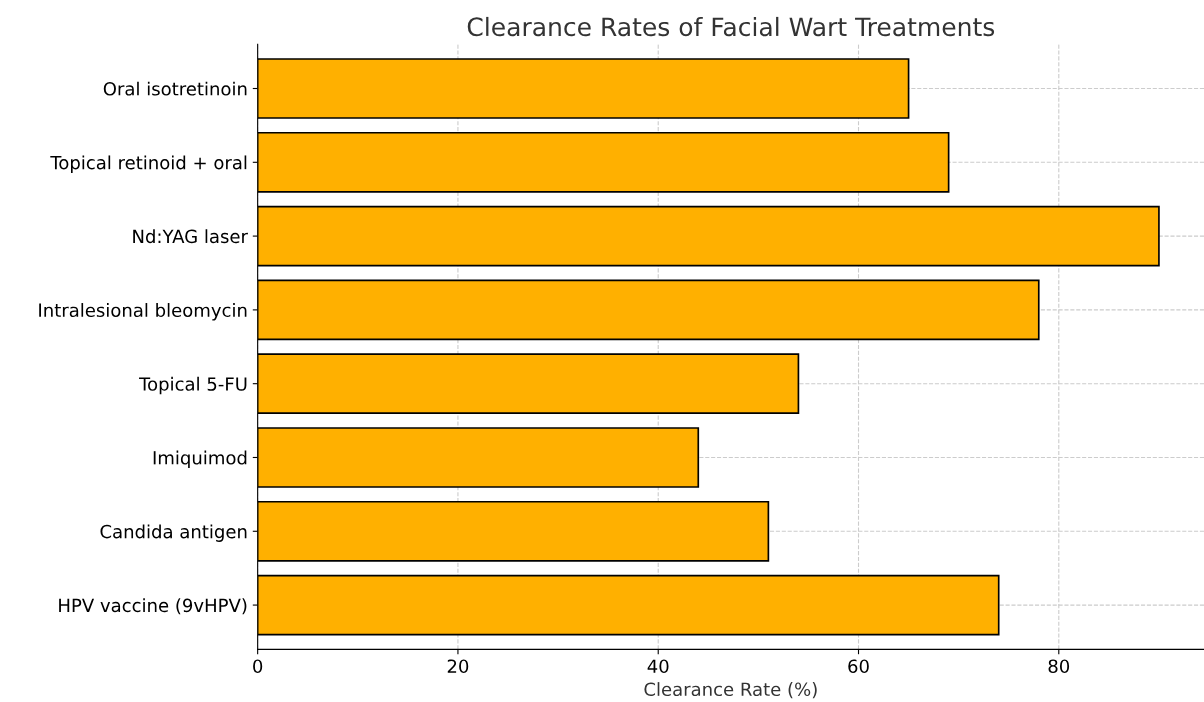 The height and width of the screenshot is (702, 1204). Describe the element at coordinates (658, 666) in the screenshot. I see `x-tick-label: 40` at that location.